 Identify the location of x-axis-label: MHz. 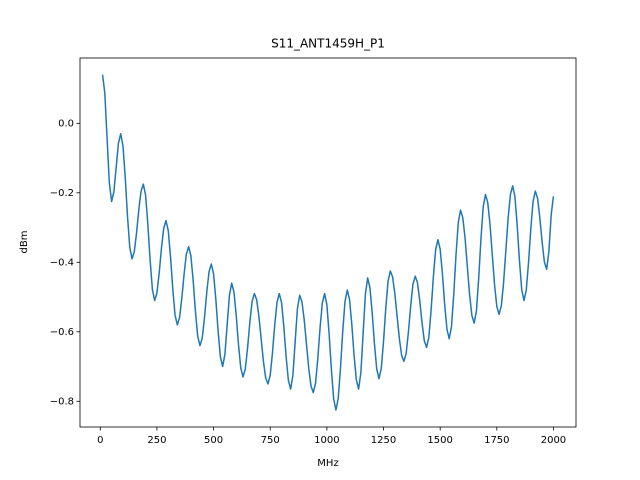
(327, 463).